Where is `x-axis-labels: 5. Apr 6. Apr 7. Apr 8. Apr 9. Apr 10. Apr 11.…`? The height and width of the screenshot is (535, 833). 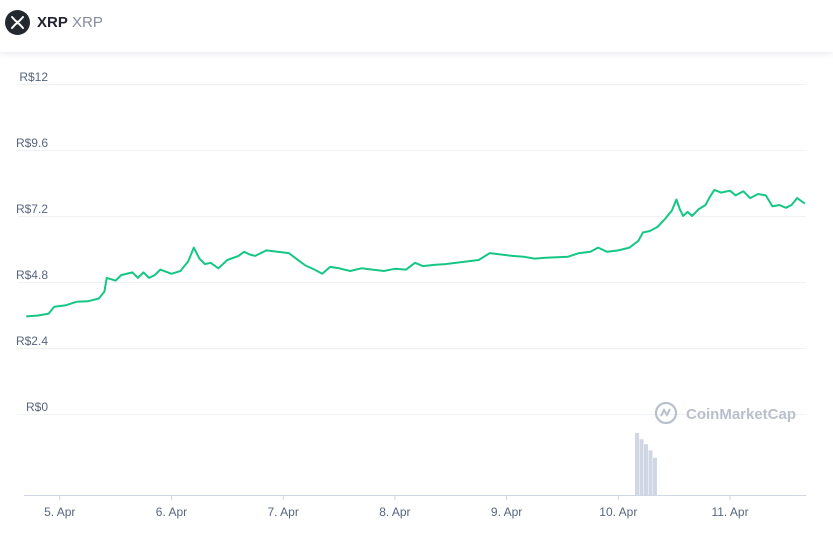
x-axis-labels: 5. Apr 6. Apr 7. Apr 8. Apr 9. Apr 10. Apr 11.… is located at coordinates (396, 507).